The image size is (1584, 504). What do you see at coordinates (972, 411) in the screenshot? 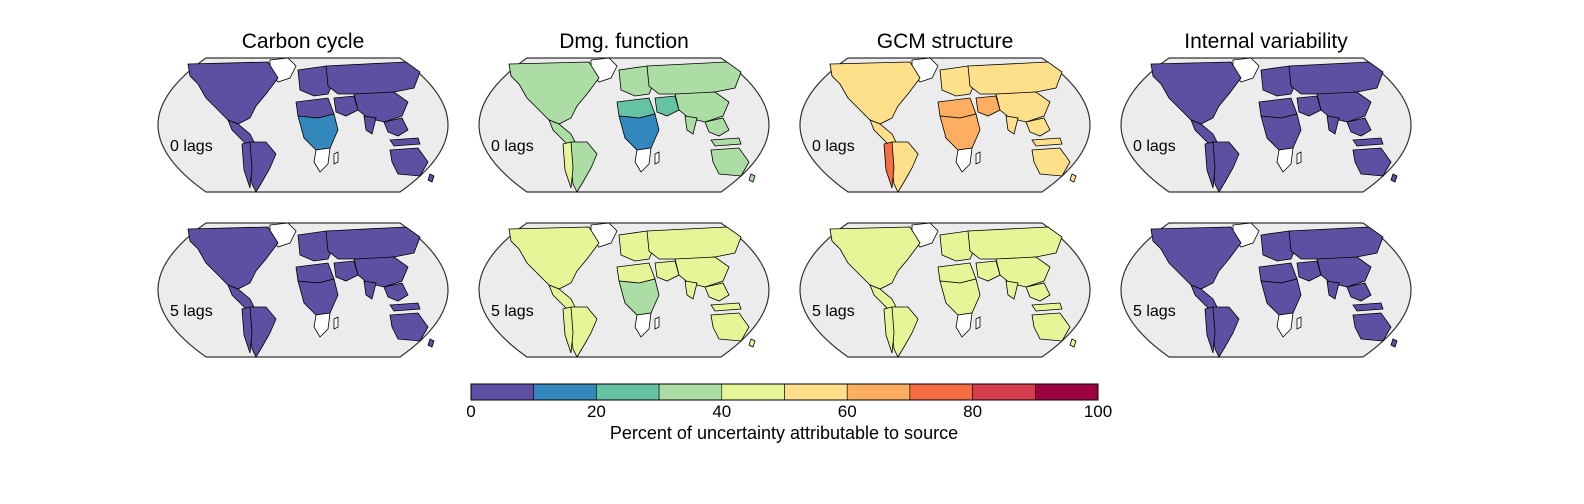
I see `colorbar-tick: 80` at bounding box center [972, 411].